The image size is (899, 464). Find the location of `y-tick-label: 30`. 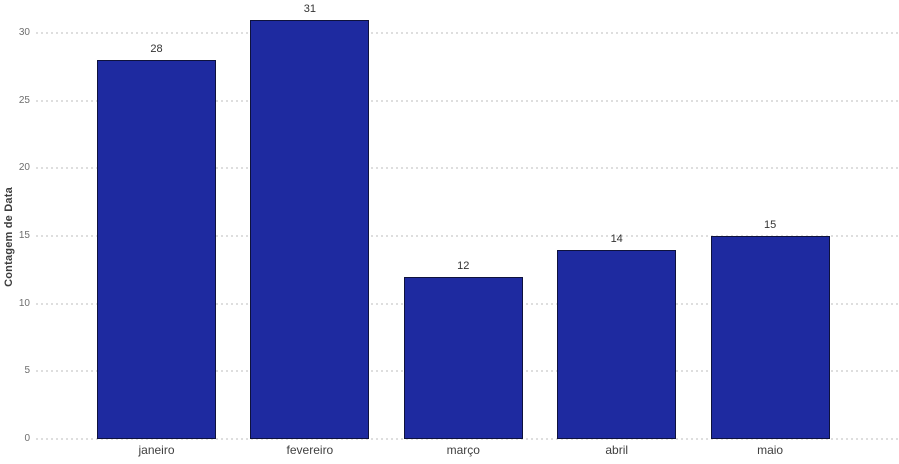

y-tick-label: 30 is located at coordinates (24, 33).